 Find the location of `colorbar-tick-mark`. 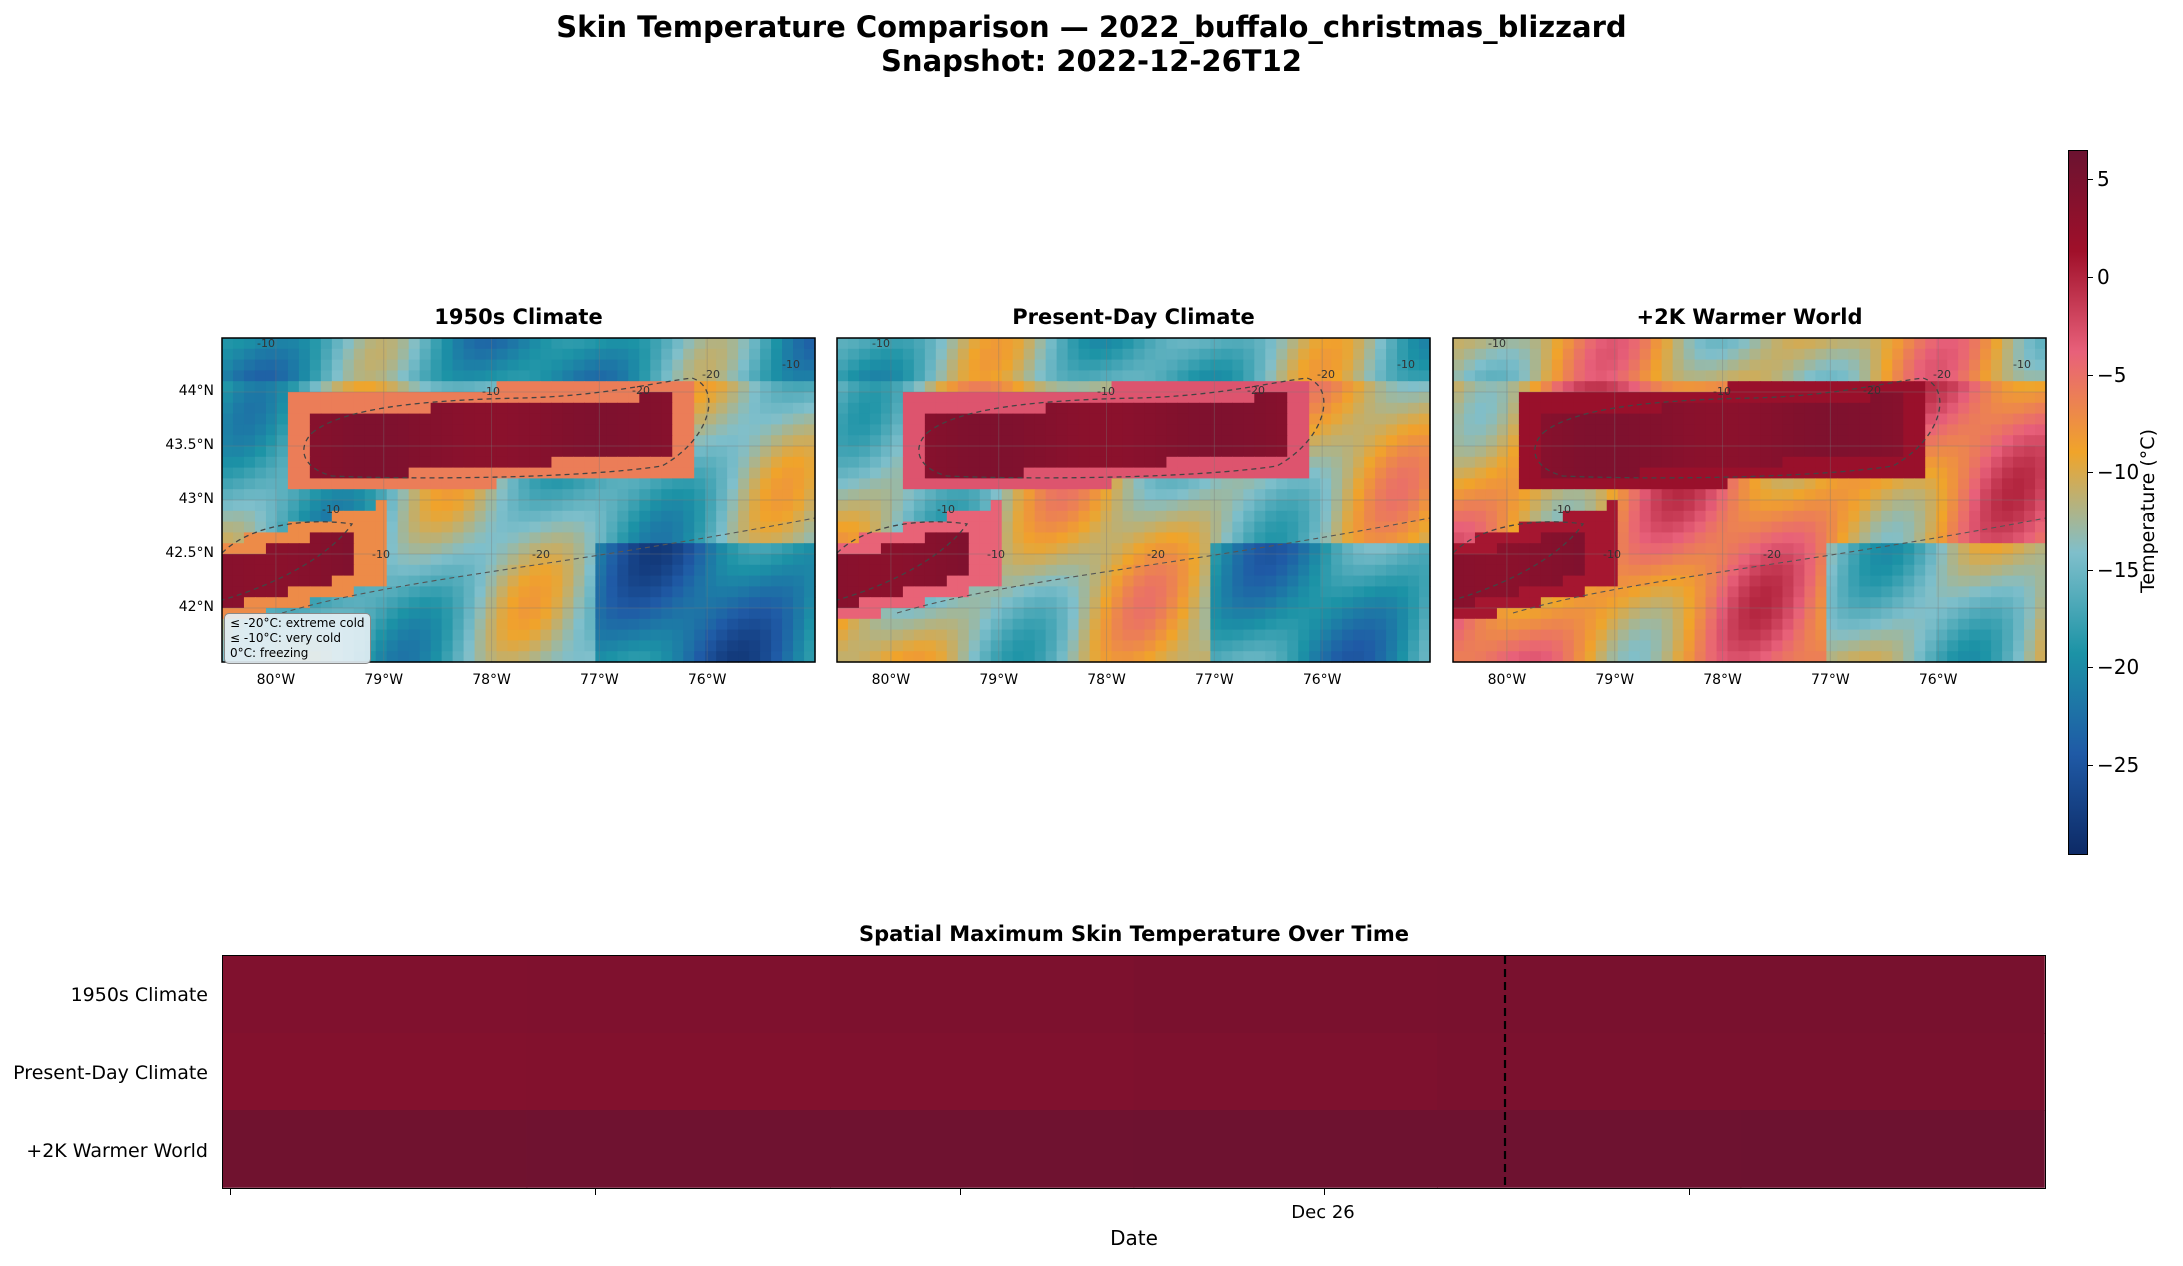

colorbar-tick-mark is located at coordinates (2090, 473).